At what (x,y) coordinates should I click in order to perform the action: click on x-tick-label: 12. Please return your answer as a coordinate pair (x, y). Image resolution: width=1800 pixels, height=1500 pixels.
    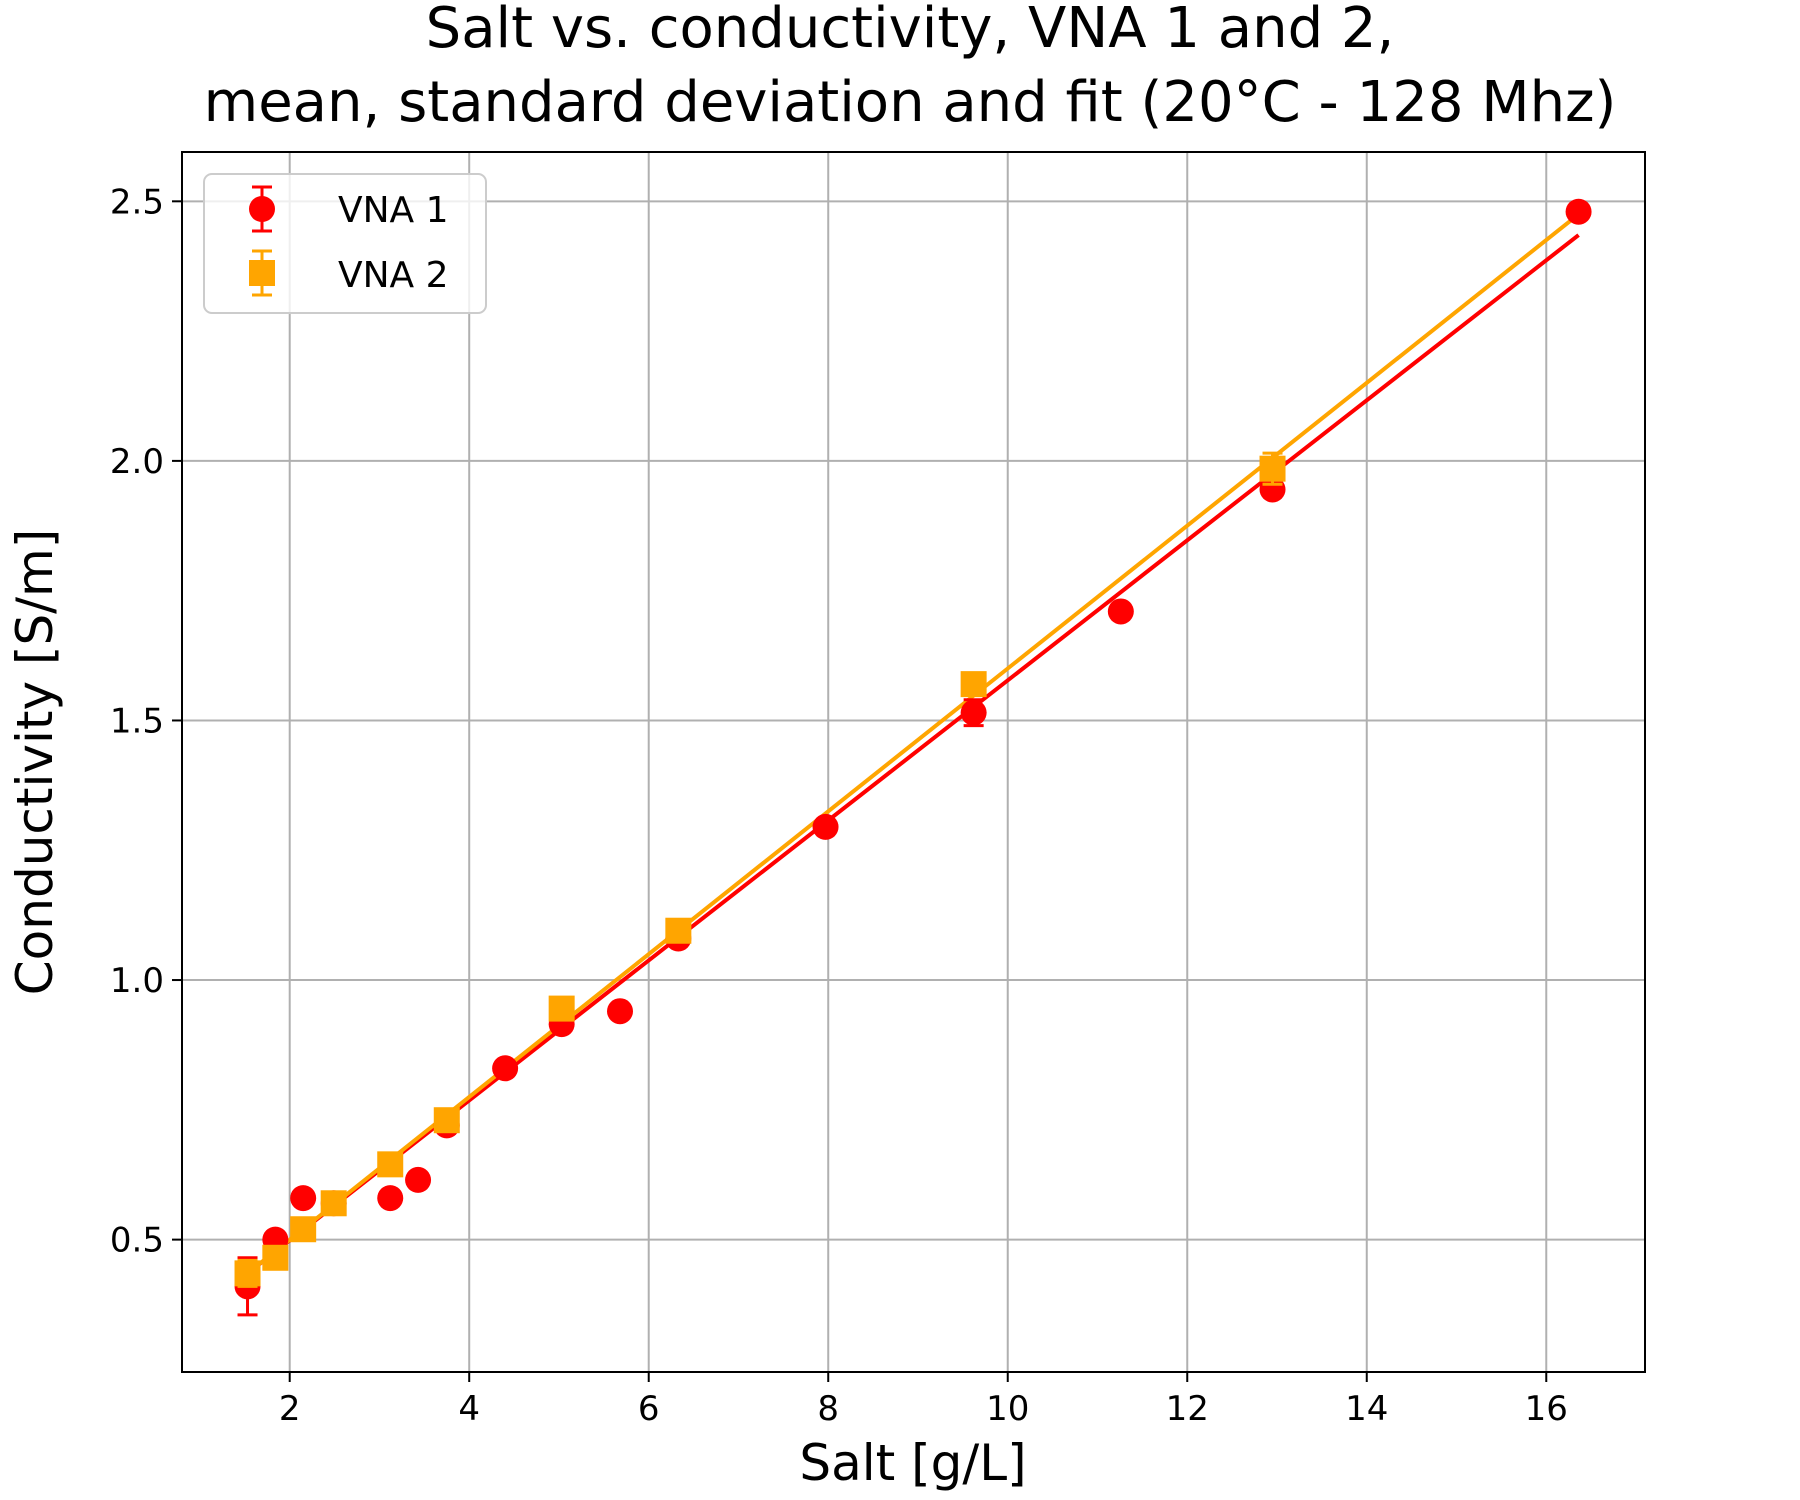
    Looking at the image, I should click on (1187, 1409).